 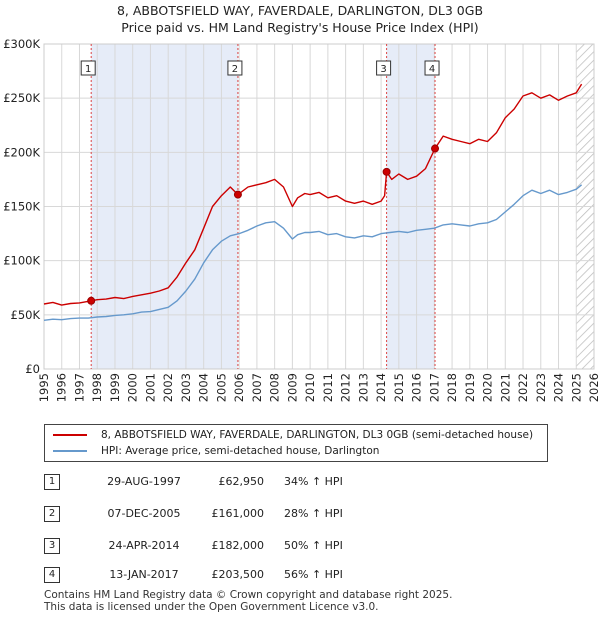 I want to click on transaction-badge: 1, so click(x=52, y=482).